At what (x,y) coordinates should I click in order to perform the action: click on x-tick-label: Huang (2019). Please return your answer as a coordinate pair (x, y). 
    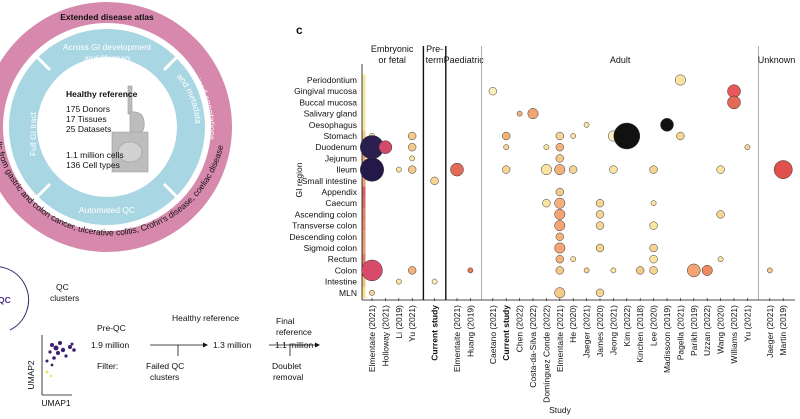
    Looking at the image, I should click on (470, 331).